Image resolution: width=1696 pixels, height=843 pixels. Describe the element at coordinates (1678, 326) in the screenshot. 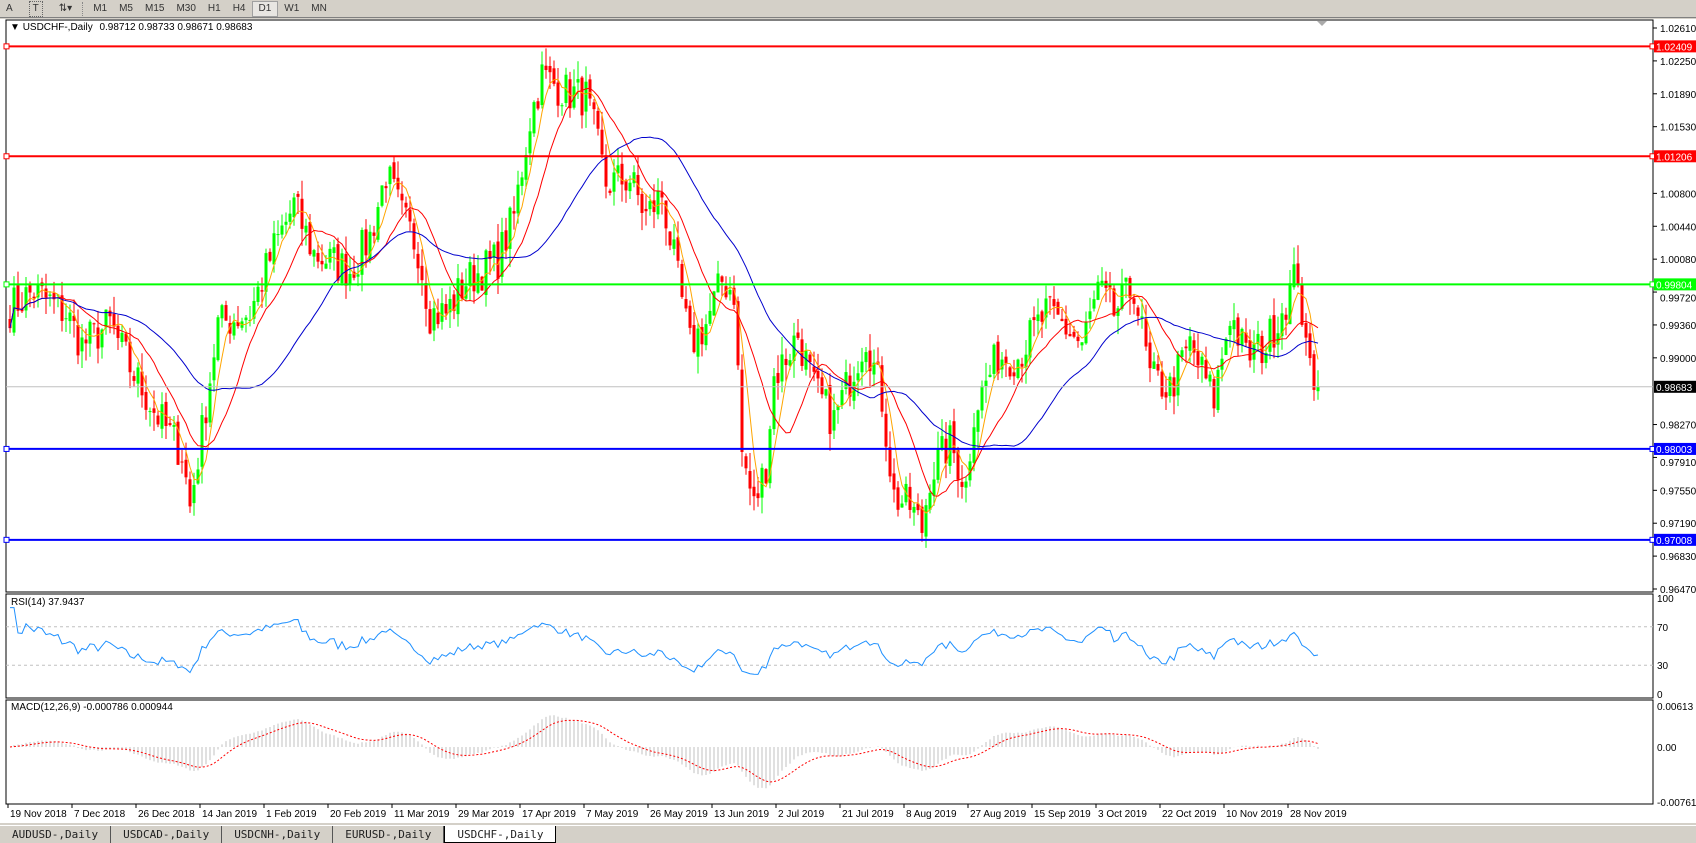

I see `price-tick-label: 0.99360` at that location.